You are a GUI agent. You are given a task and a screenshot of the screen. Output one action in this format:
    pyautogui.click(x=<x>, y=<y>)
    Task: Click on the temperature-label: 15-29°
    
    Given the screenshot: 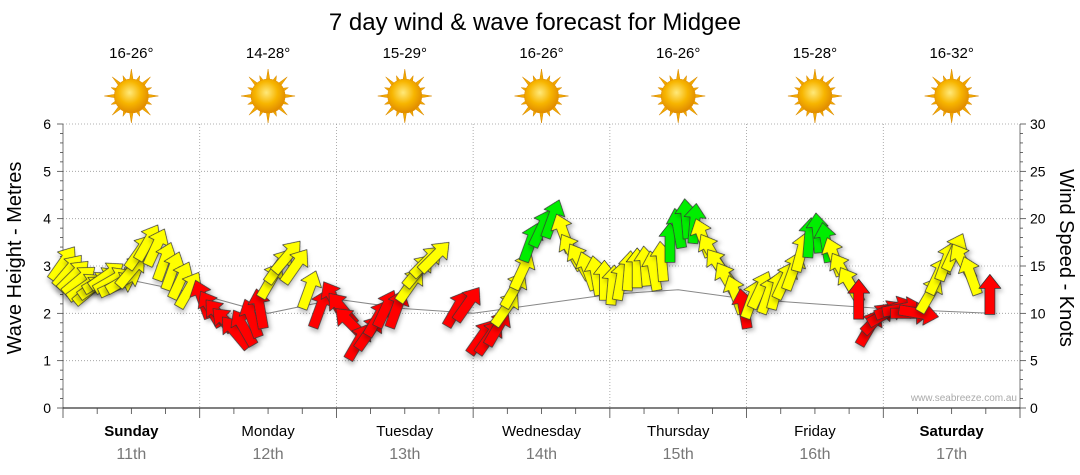 What is the action you would take?
    pyautogui.click(x=405, y=53)
    